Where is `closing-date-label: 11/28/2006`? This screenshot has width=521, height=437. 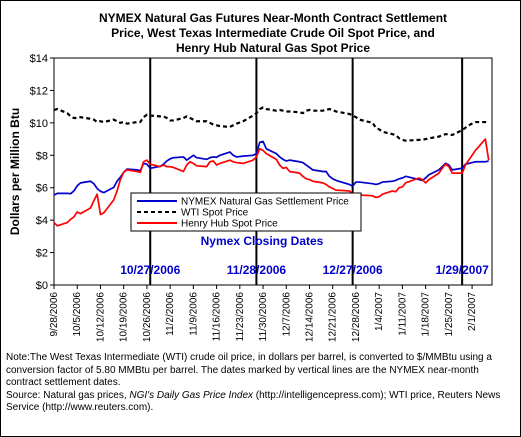 closing-date-label: 11/28/2006 is located at coordinates (257, 270).